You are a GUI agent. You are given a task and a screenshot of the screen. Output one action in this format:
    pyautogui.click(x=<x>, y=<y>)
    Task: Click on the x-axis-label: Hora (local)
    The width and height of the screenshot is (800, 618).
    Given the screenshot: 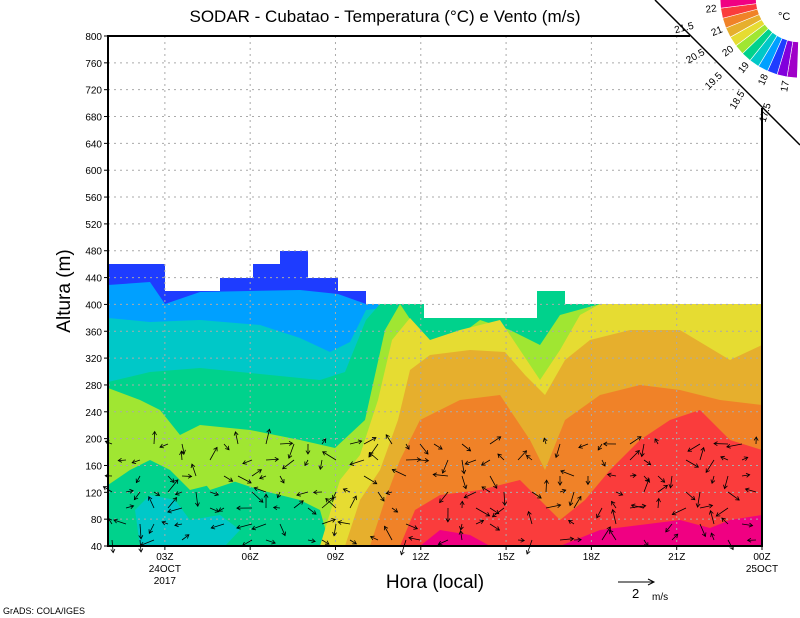 What is the action you would take?
    pyautogui.click(x=435, y=582)
    